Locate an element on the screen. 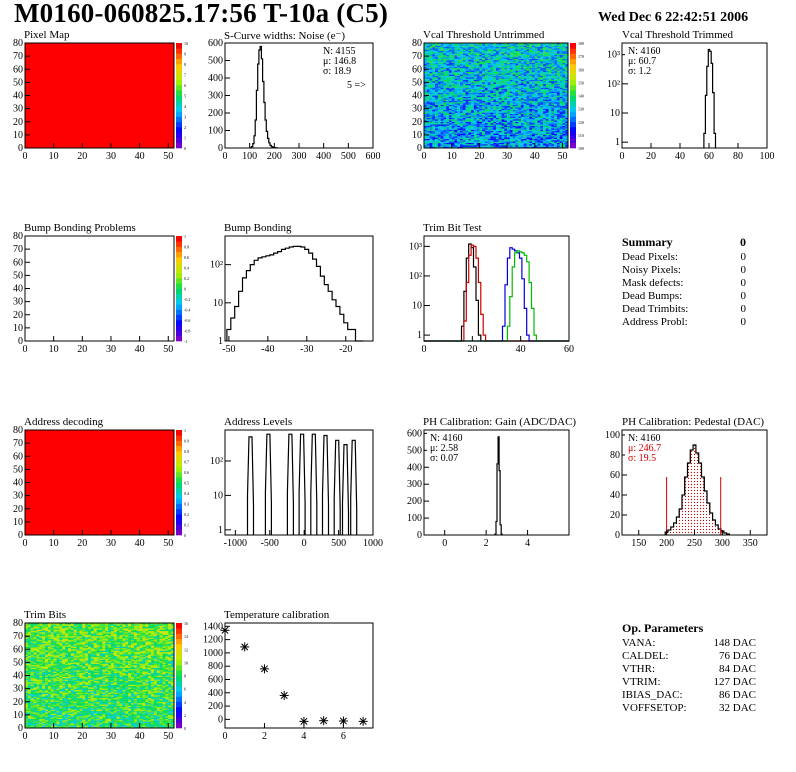  palette-label: -0.6 is located at coordinates (187, 320).